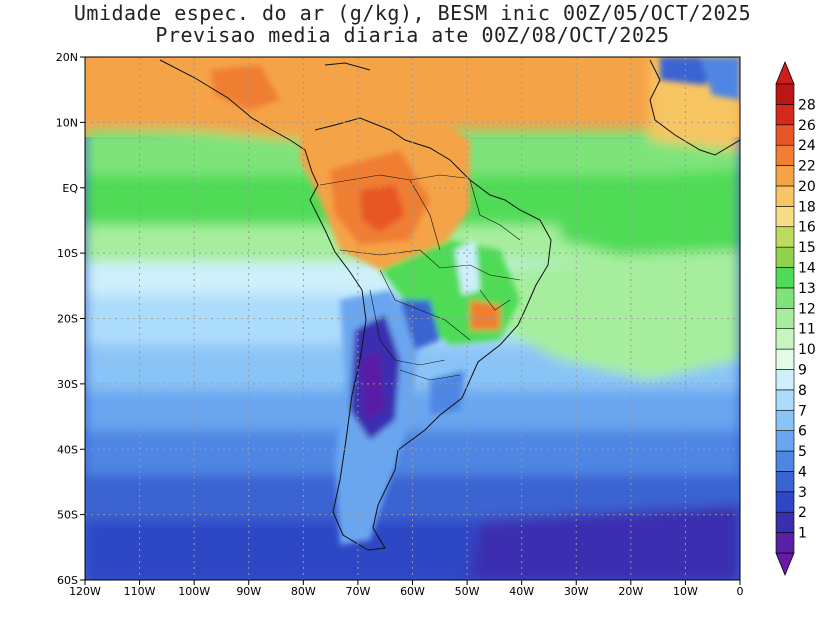  Describe the element at coordinates (785, 72) in the screenshot. I see `colorbar-top-arrow` at that location.